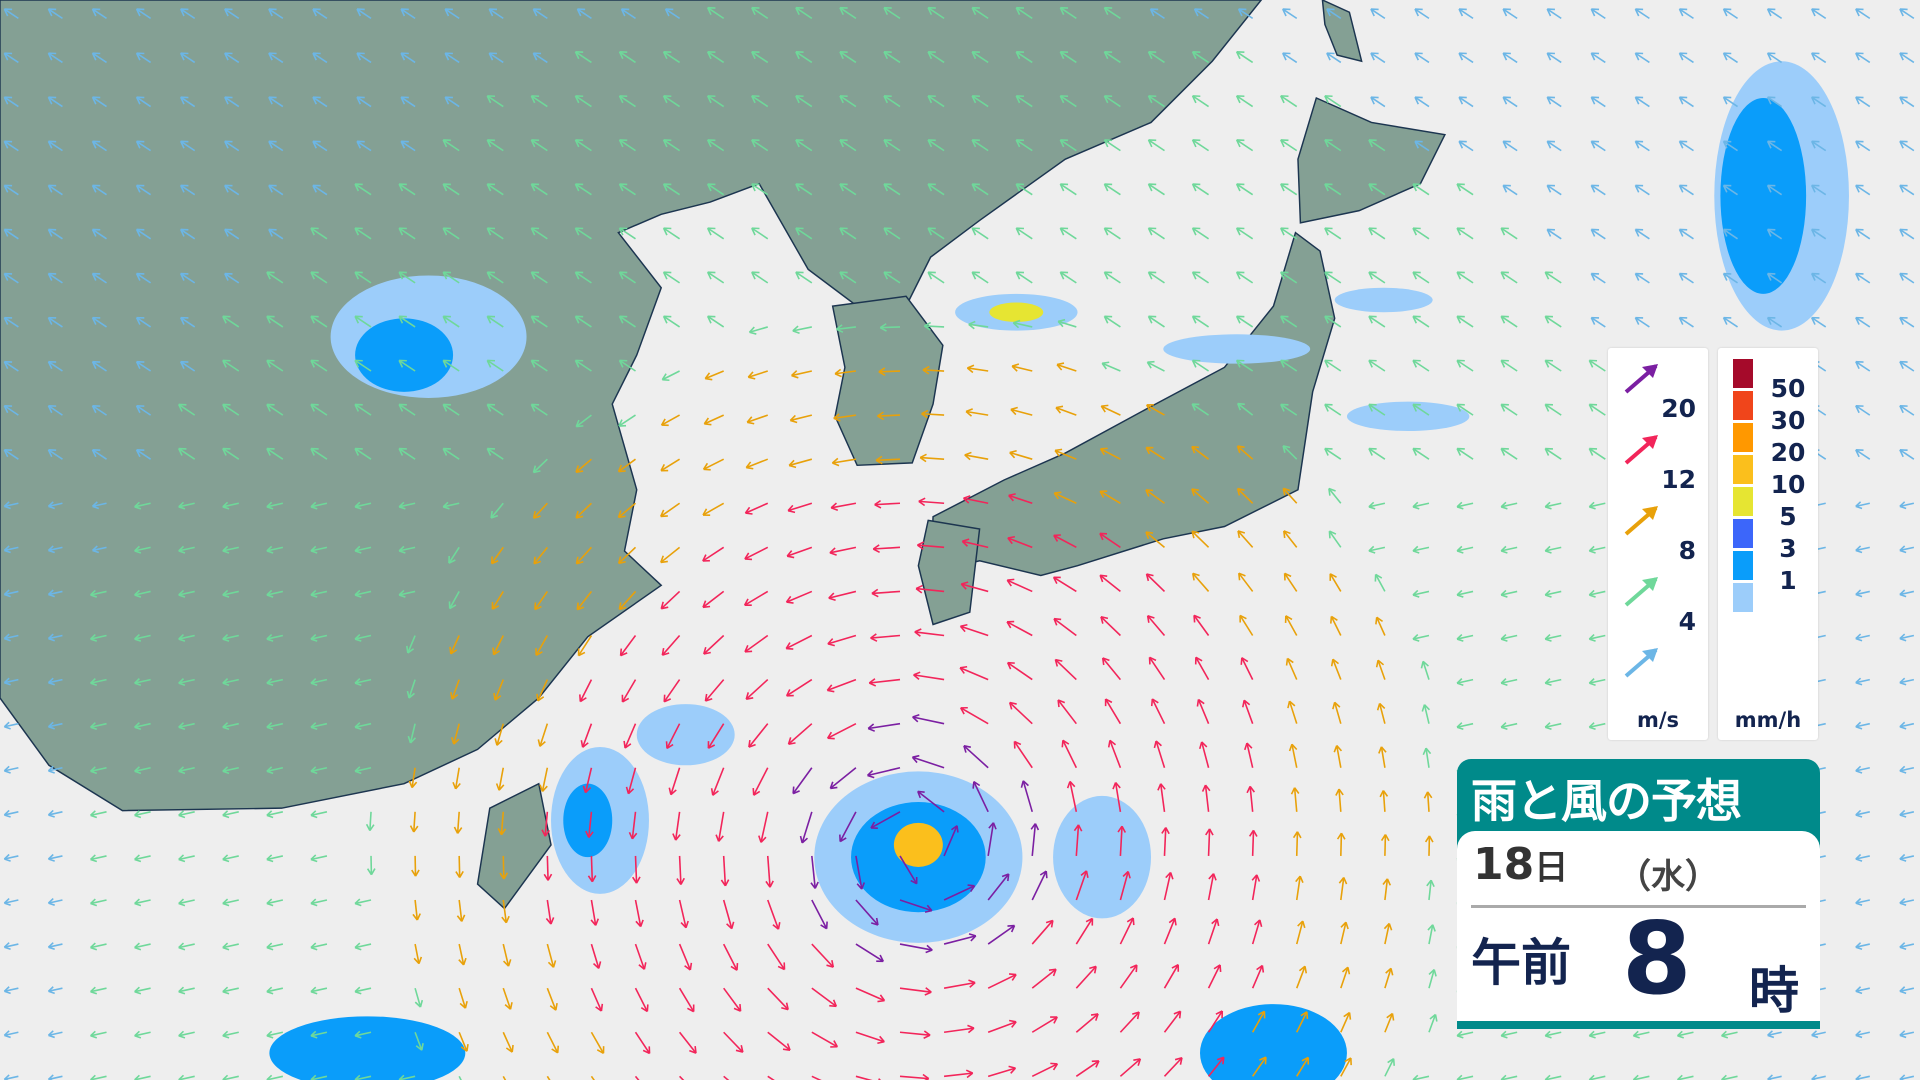 Image resolution: width=1920 pixels, height=1080 pixels. Describe the element at coordinates (1641, 379) in the screenshot. I see `wind-arrow-icon` at that location.